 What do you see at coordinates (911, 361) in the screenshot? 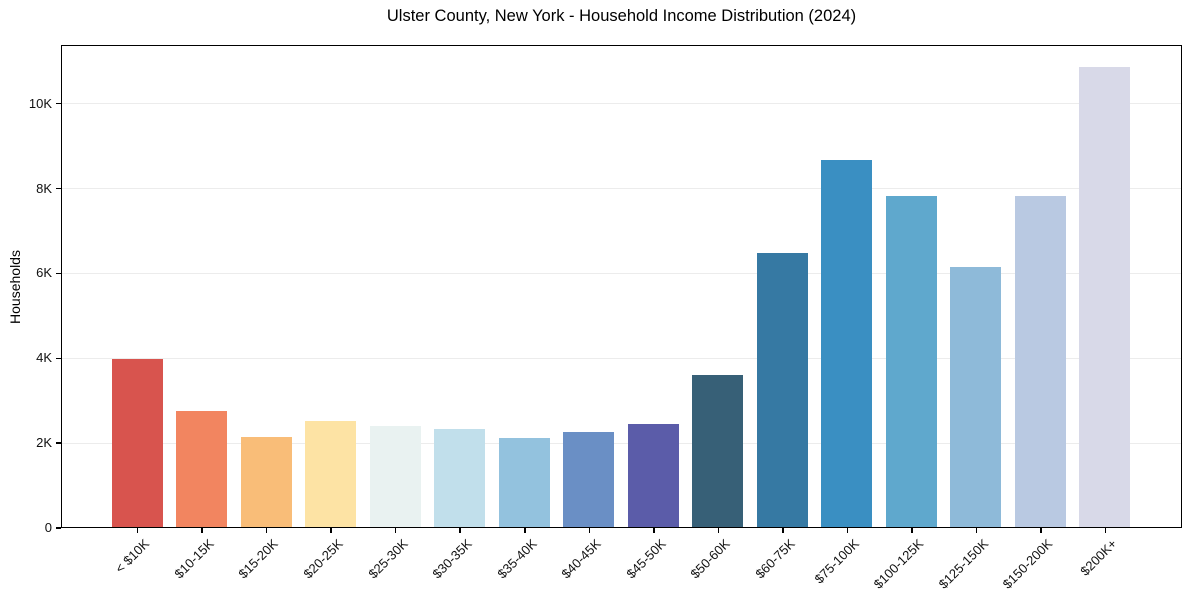
I see `bar-$100-125K` at bounding box center [911, 361].